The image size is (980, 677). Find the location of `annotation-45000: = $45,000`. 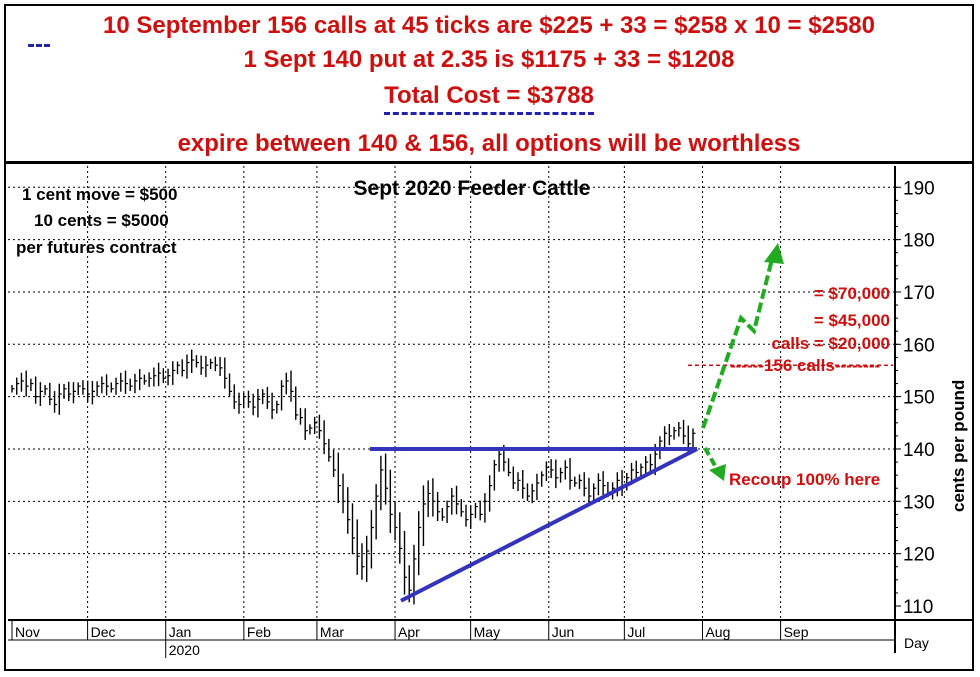

annotation-45000: = $45,000 is located at coordinates (852, 320).